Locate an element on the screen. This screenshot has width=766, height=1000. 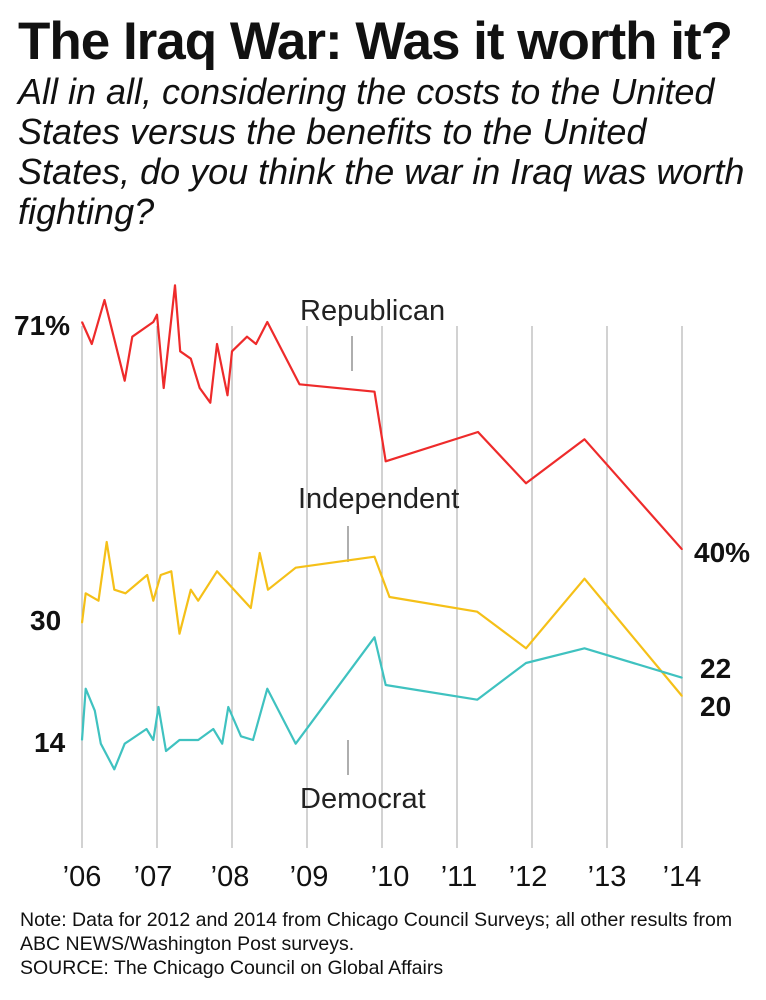
x-tick-label-0: ’06 is located at coordinates (82, 877).